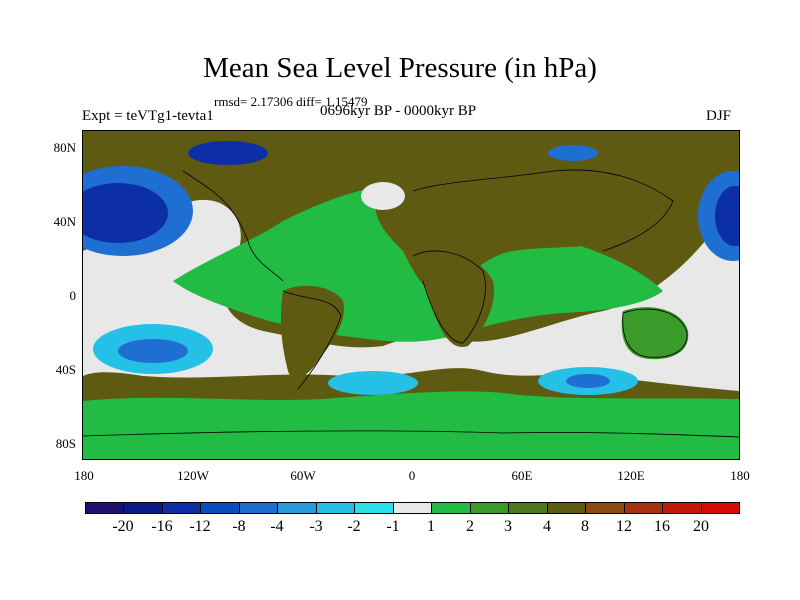  Describe the element at coordinates (727, 216) in the screenshot. I see `north-pacific-low-east-core` at that location.